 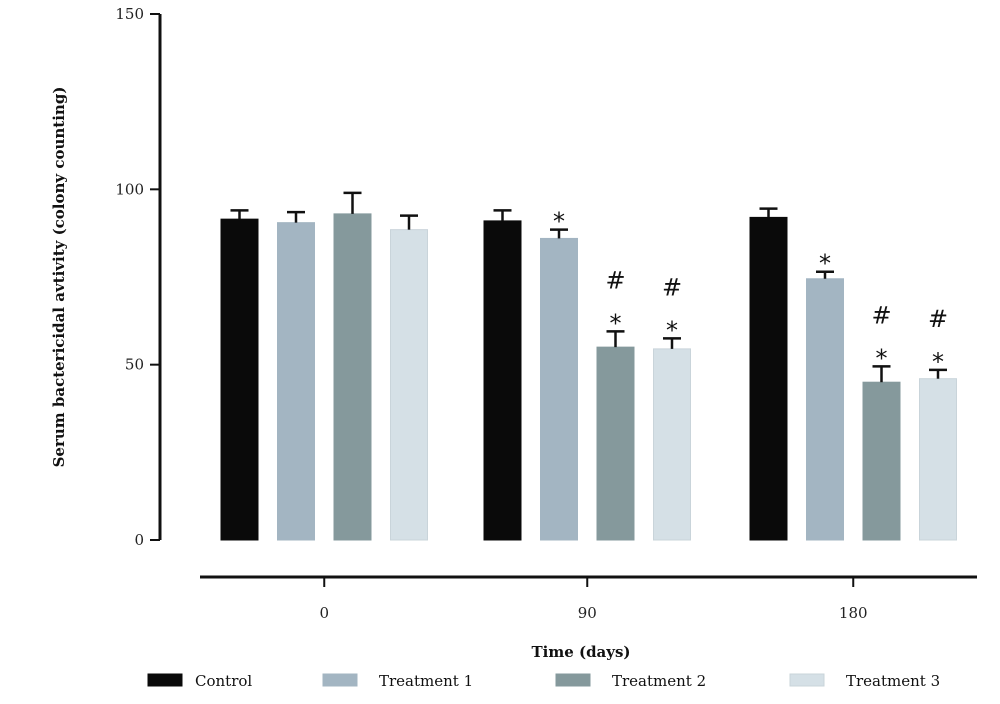 I want to click on legend-label: Treatment 2, so click(x=659, y=681).